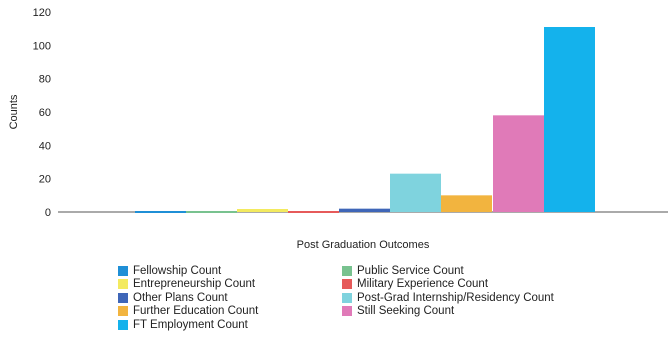  Describe the element at coordinates (262, 210) in the screenshot. I see `bar-entrepreneurship-count` at that location.